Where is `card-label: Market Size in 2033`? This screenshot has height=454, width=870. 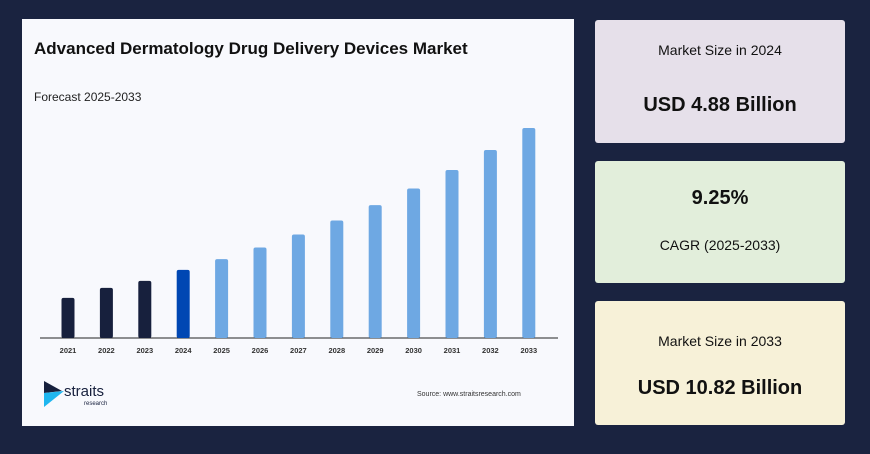 card-label: Market Size in 2033 is located at coordinates (720, 341).